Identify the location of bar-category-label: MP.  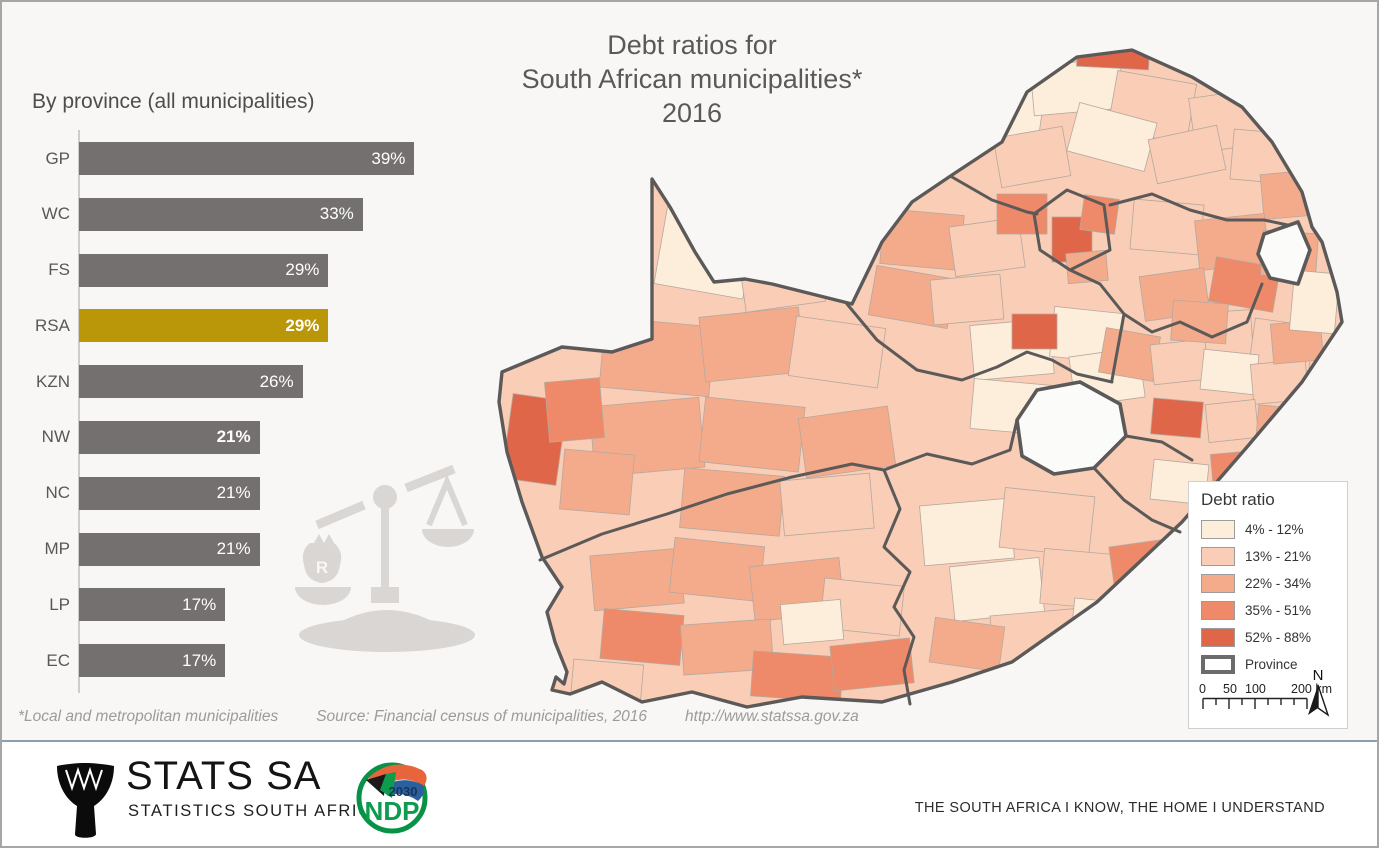
(57, 549).